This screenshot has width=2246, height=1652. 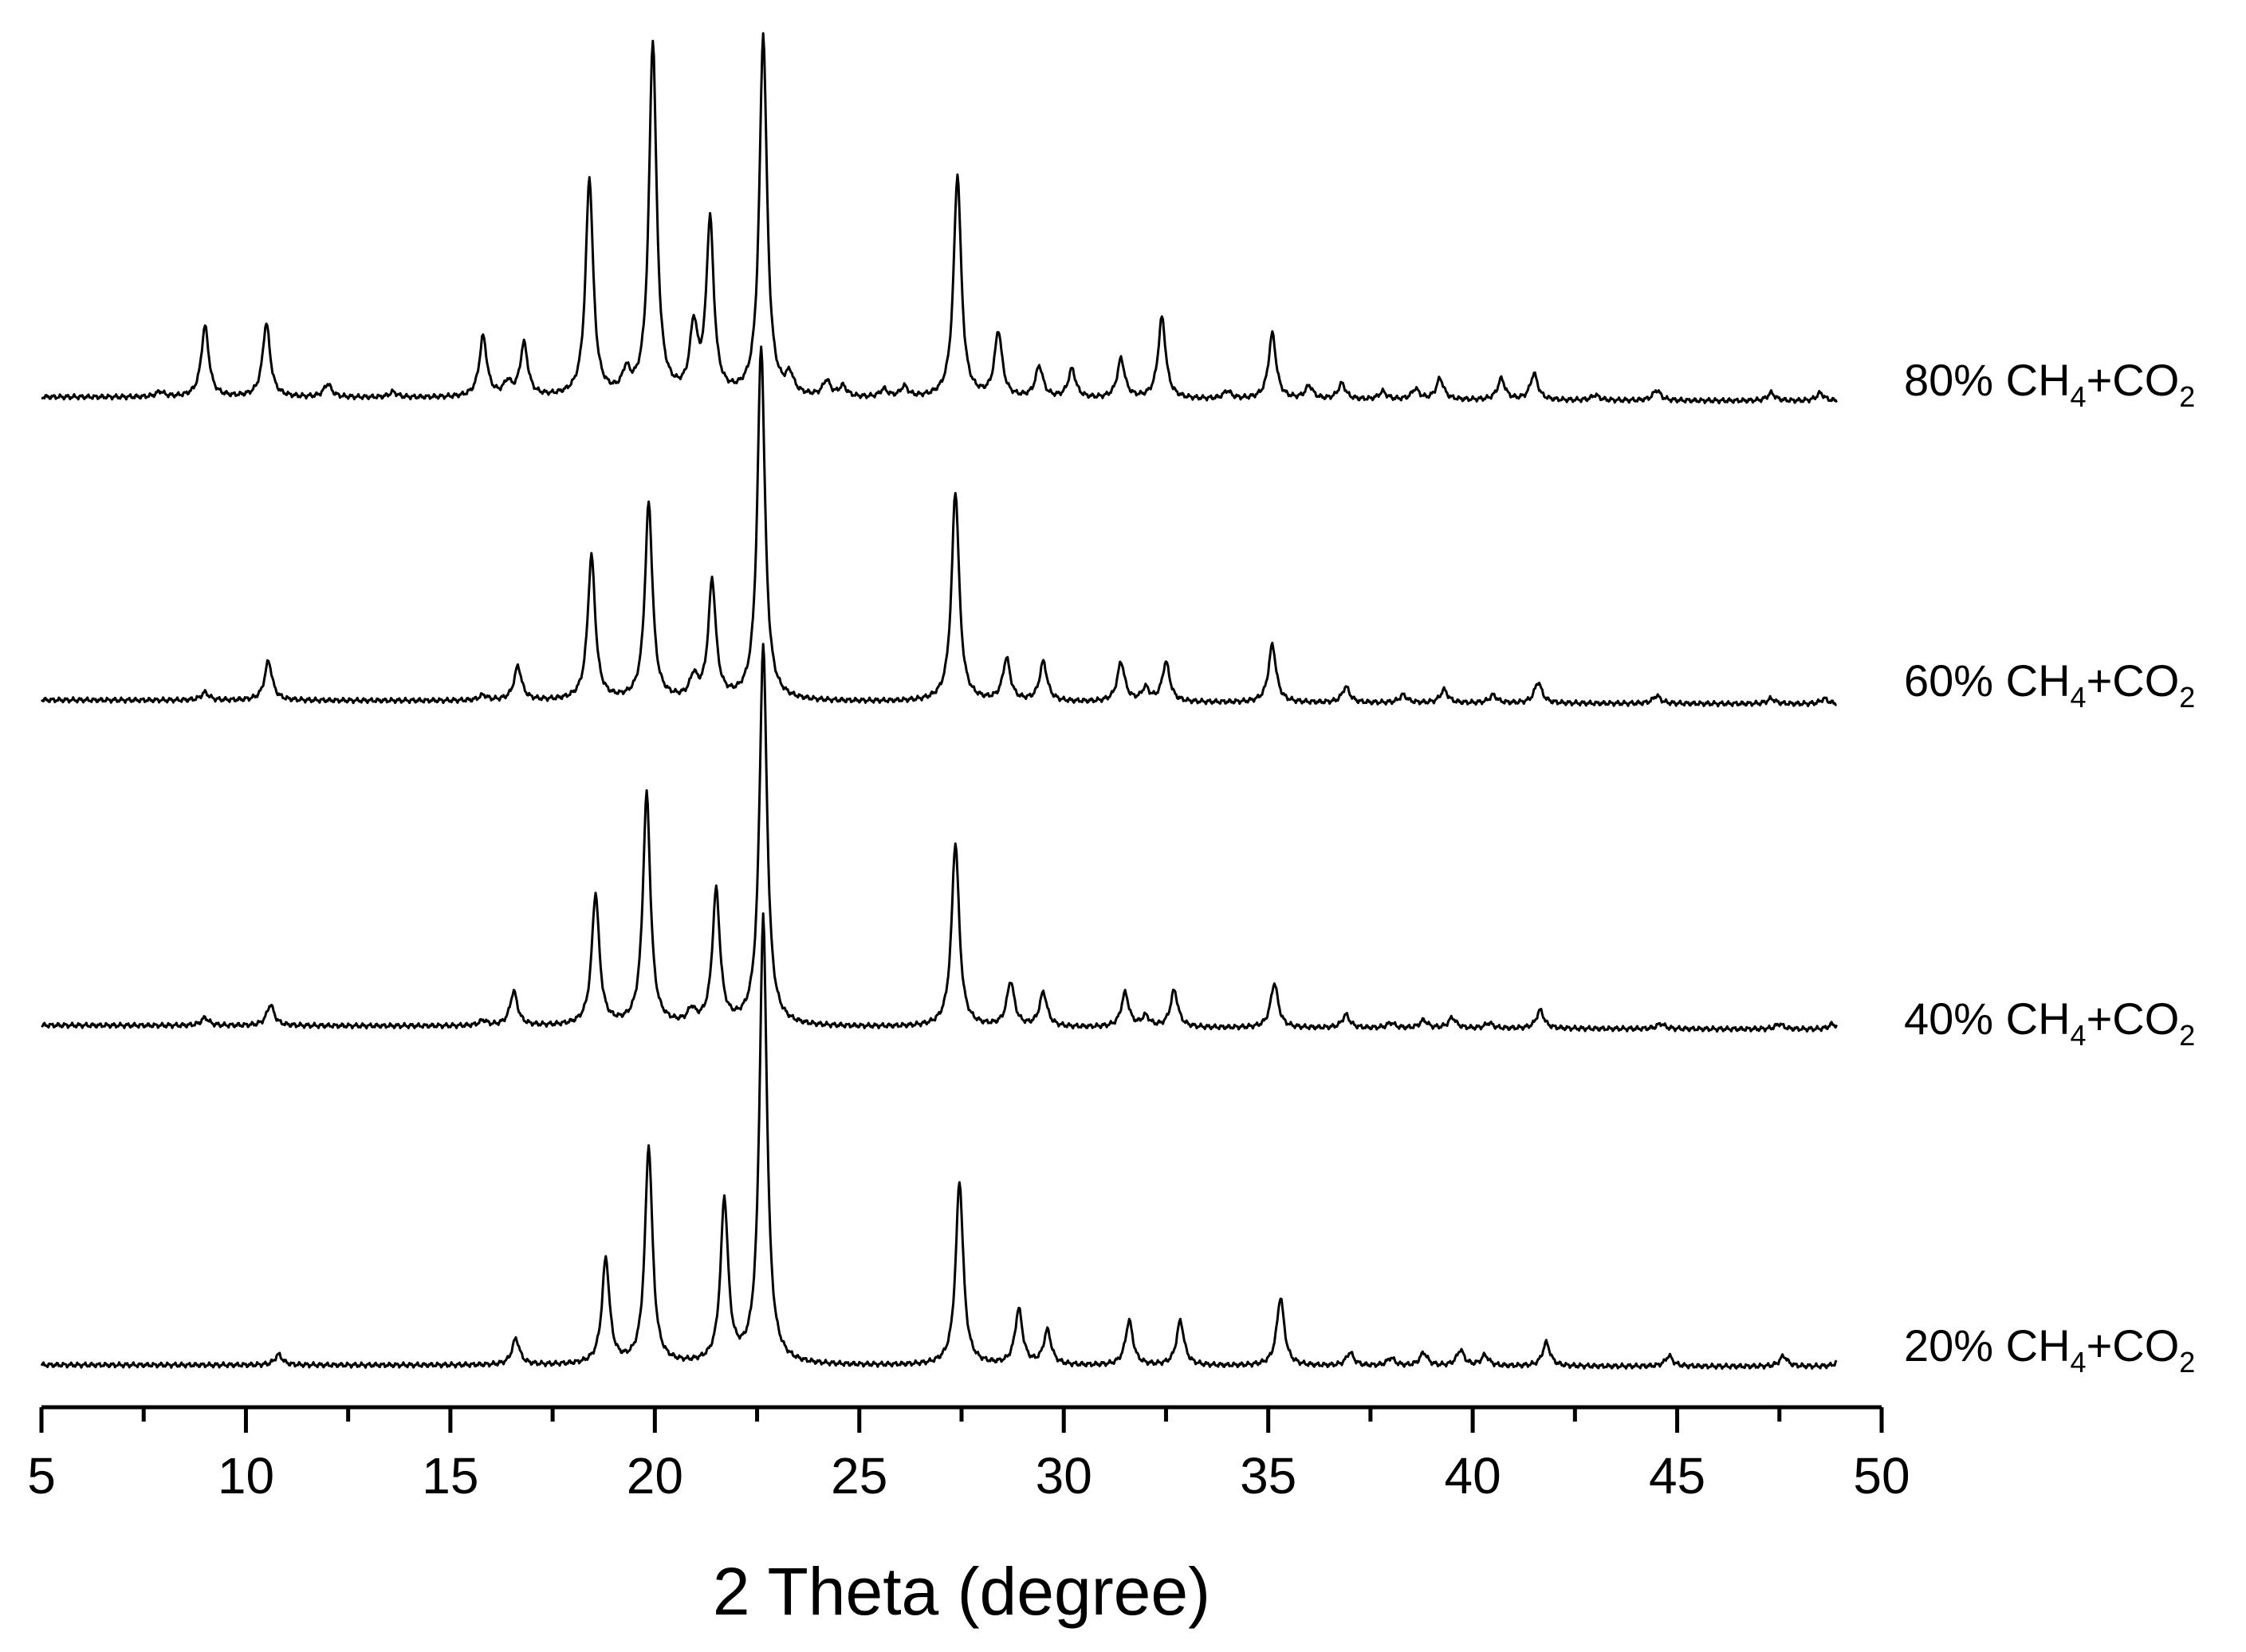 I want to click on x-tick-label: 5, so click(x=41, y=1475).